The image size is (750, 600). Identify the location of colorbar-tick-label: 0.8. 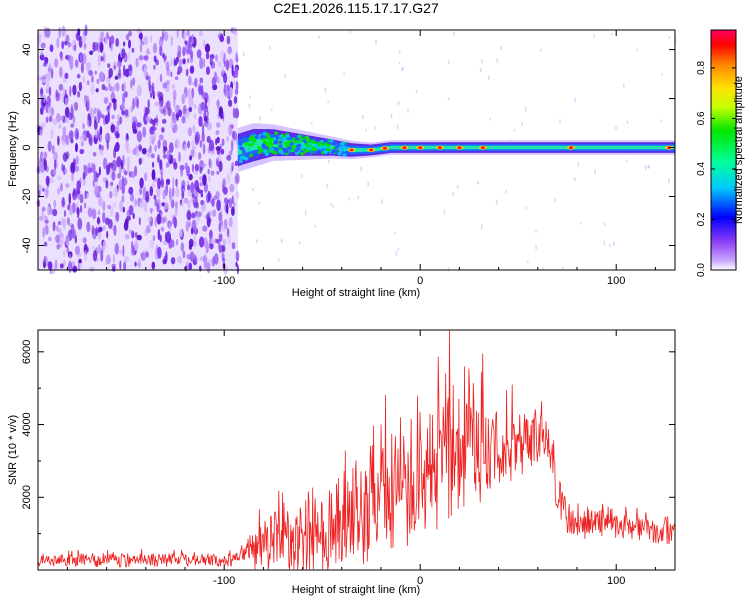
(701, 68).